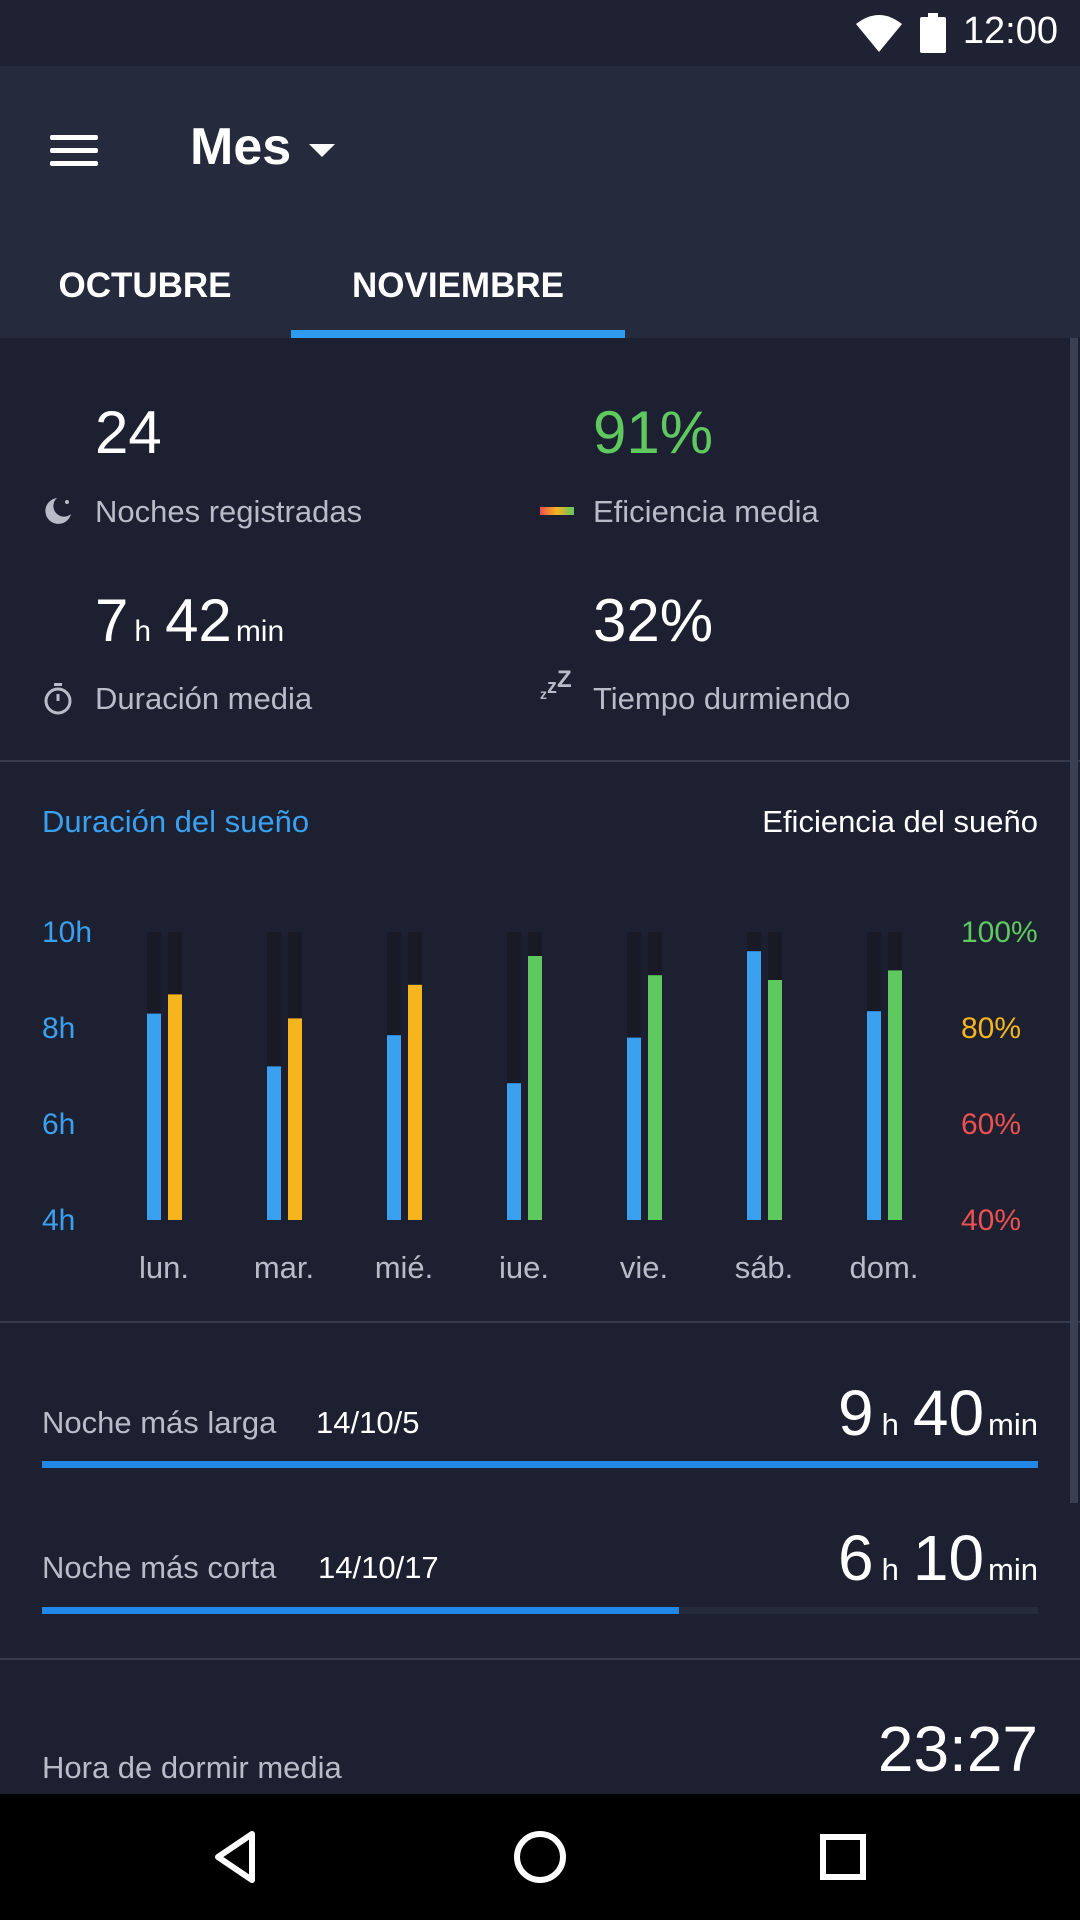  Describe the element at coordinates (890, 1424) in the screenshot. I see `longest-hours-unit: h` at that location.